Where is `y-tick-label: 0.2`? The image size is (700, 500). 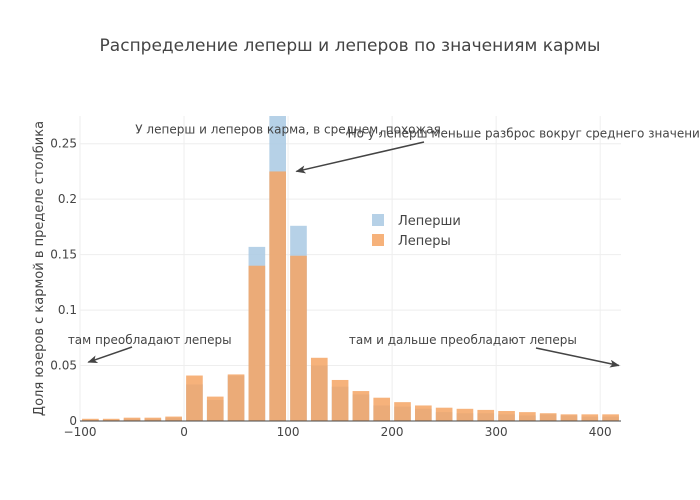 y-tick-label: 0.2 is located at coordinates (67, 199).